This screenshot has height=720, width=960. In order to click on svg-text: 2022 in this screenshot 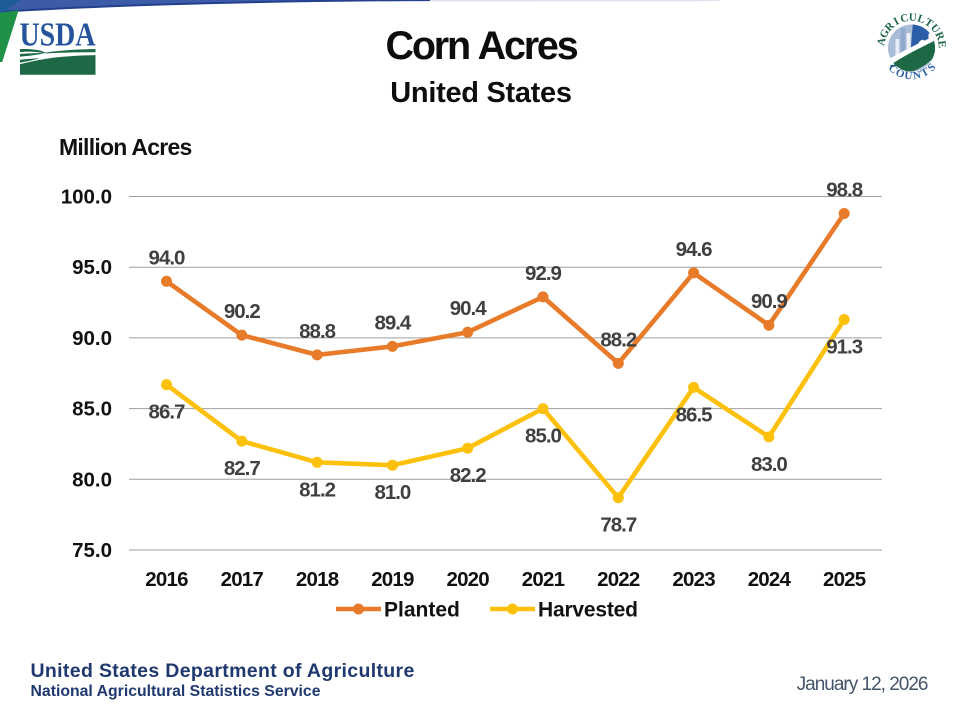, I will do `click(618, 579)`.